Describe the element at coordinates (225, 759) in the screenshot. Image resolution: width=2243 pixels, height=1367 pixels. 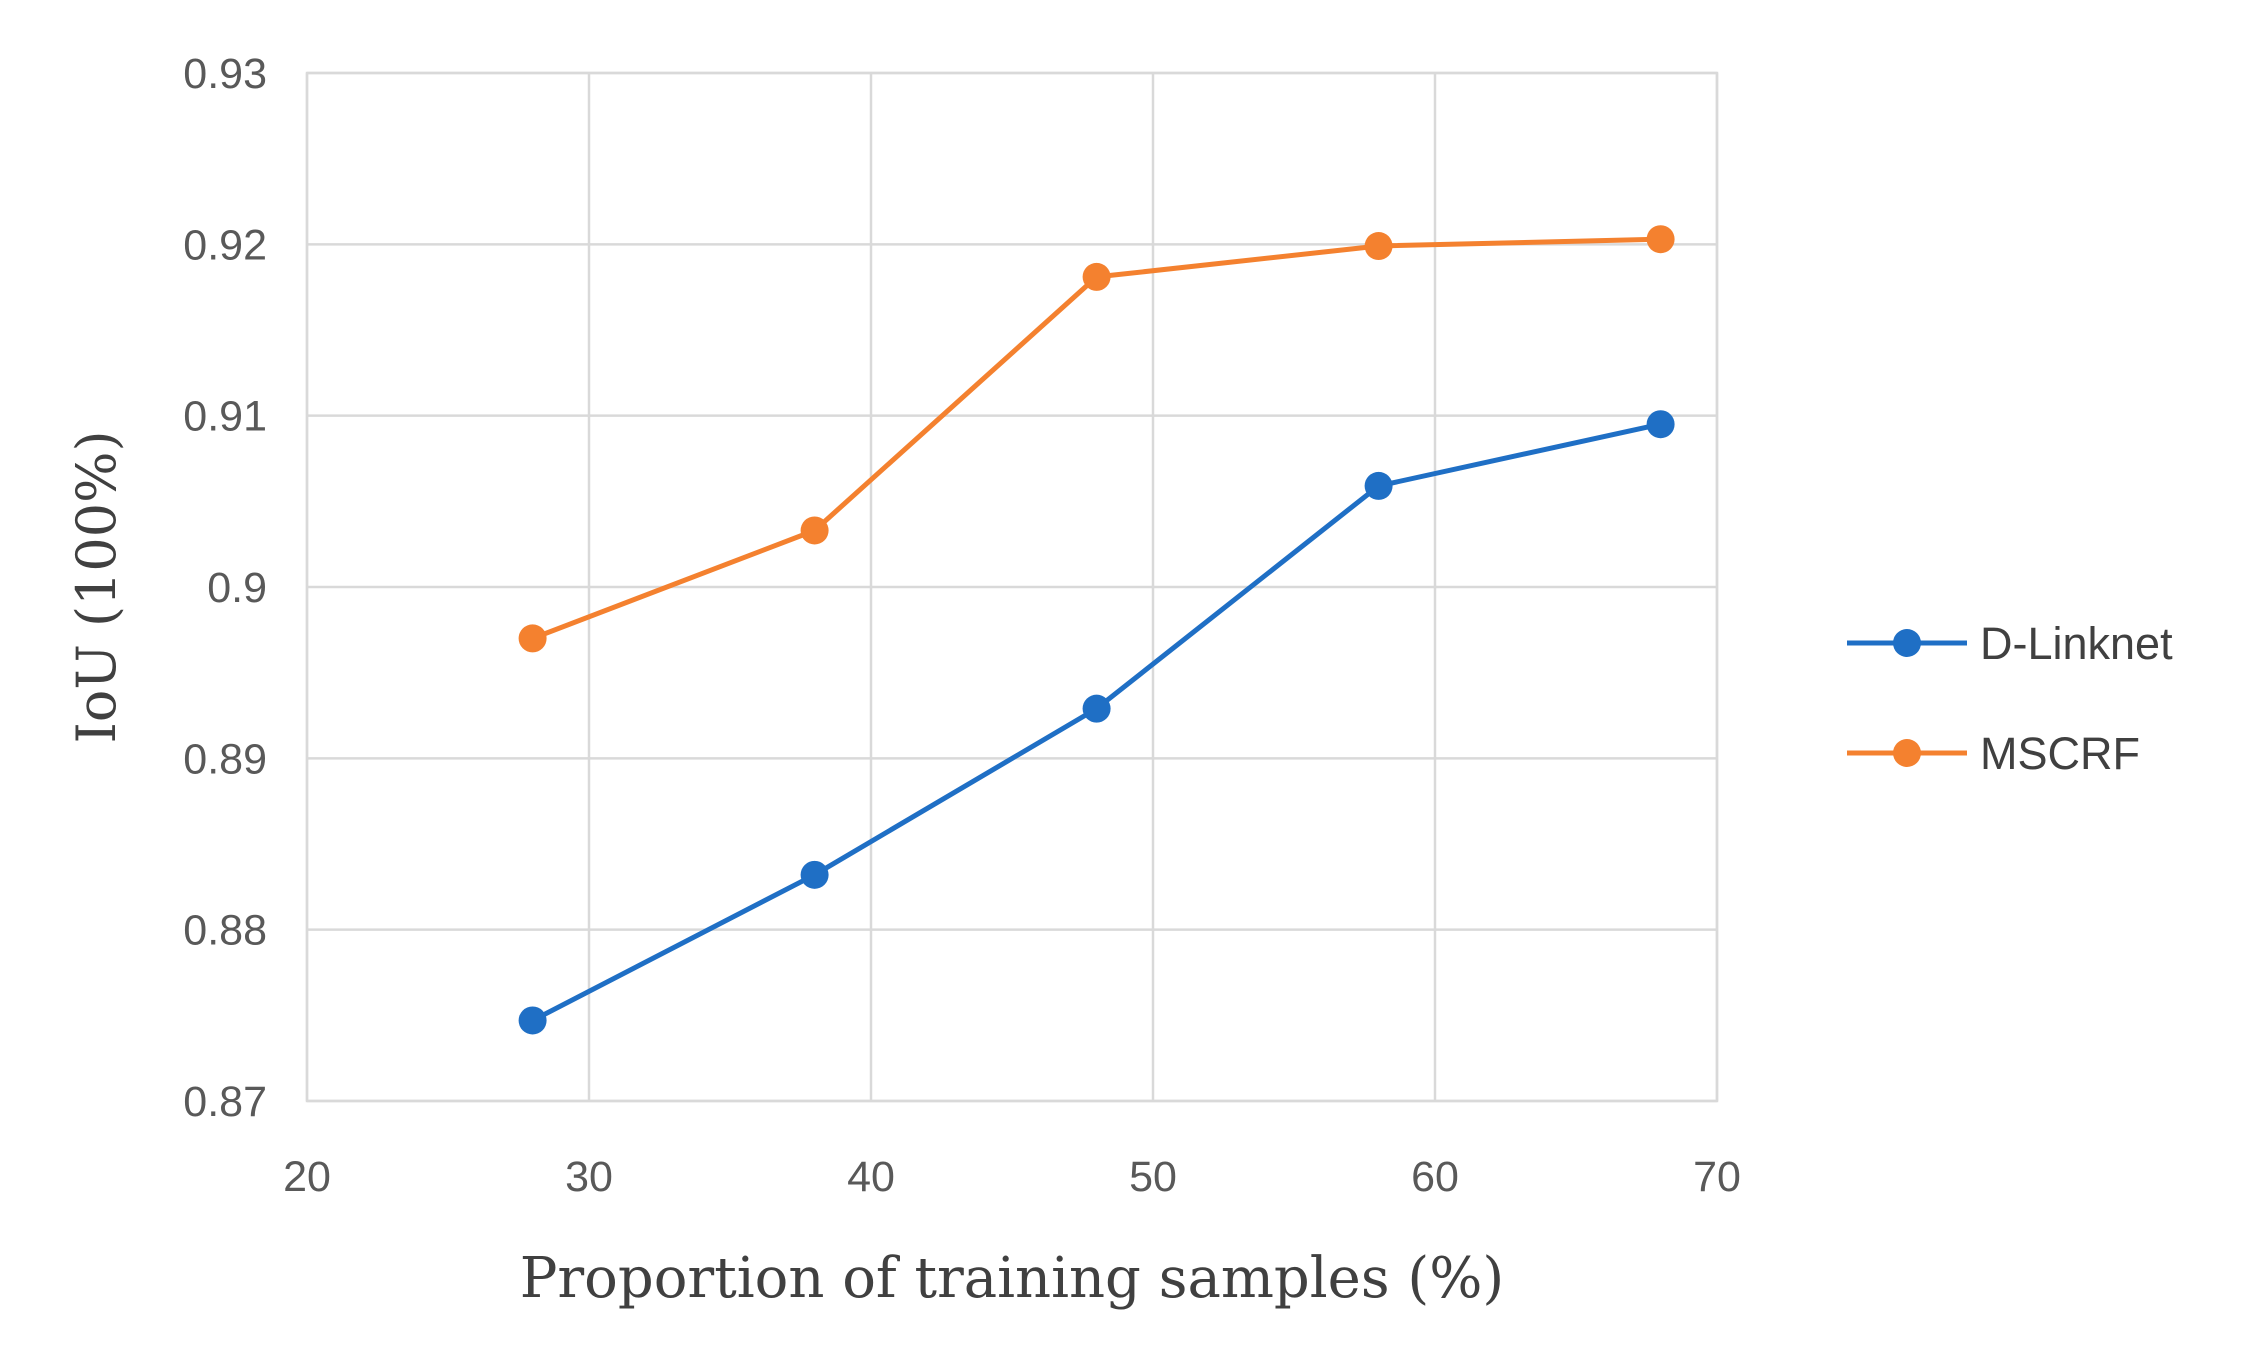
I see `y-tick-label: 0.89` at that location.